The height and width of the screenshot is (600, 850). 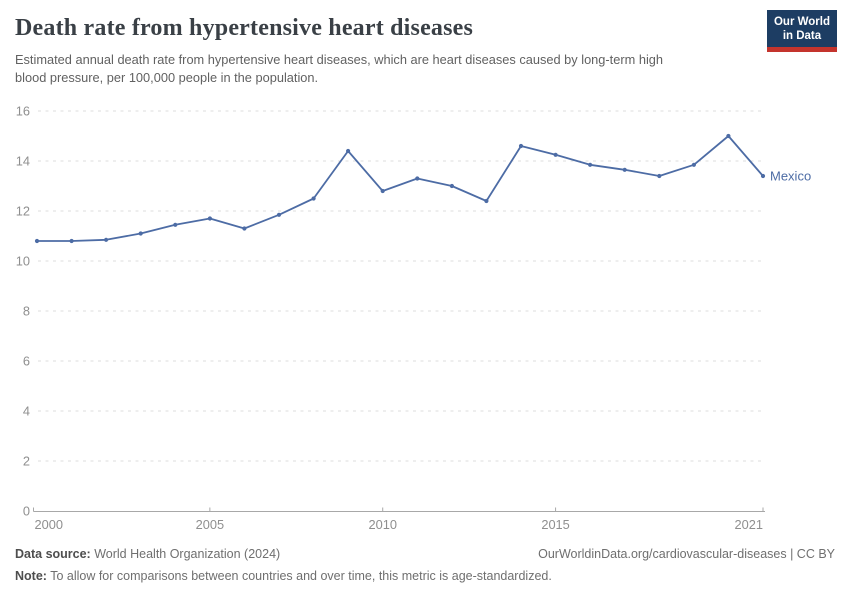 I want to click on data-source-value: World Health Organization (2024), so click(x=187, y=554).